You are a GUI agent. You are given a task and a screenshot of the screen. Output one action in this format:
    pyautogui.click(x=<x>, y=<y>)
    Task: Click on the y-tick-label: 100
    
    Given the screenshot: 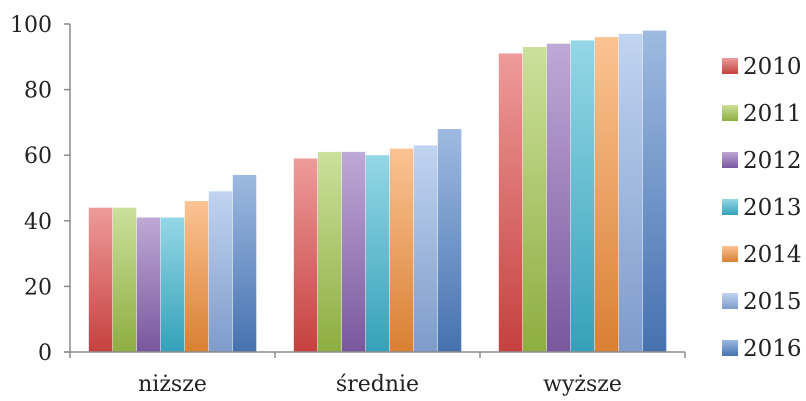 What is the action you would take?
    pyautogui.click(x=31, y=25)
    